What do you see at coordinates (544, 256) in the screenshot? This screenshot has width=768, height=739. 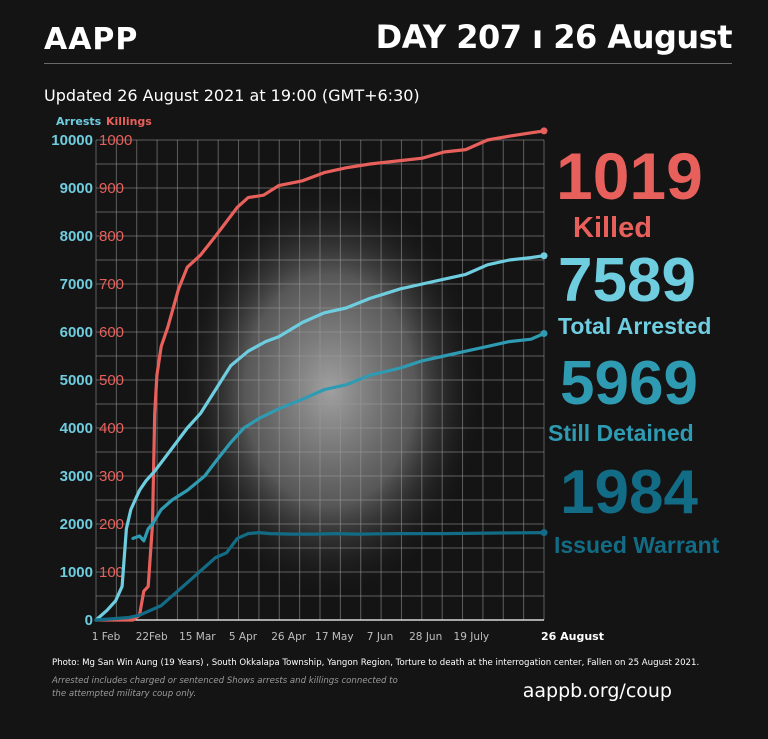 I see `series-endpoint-arrests` at bounding box center [544, 256].